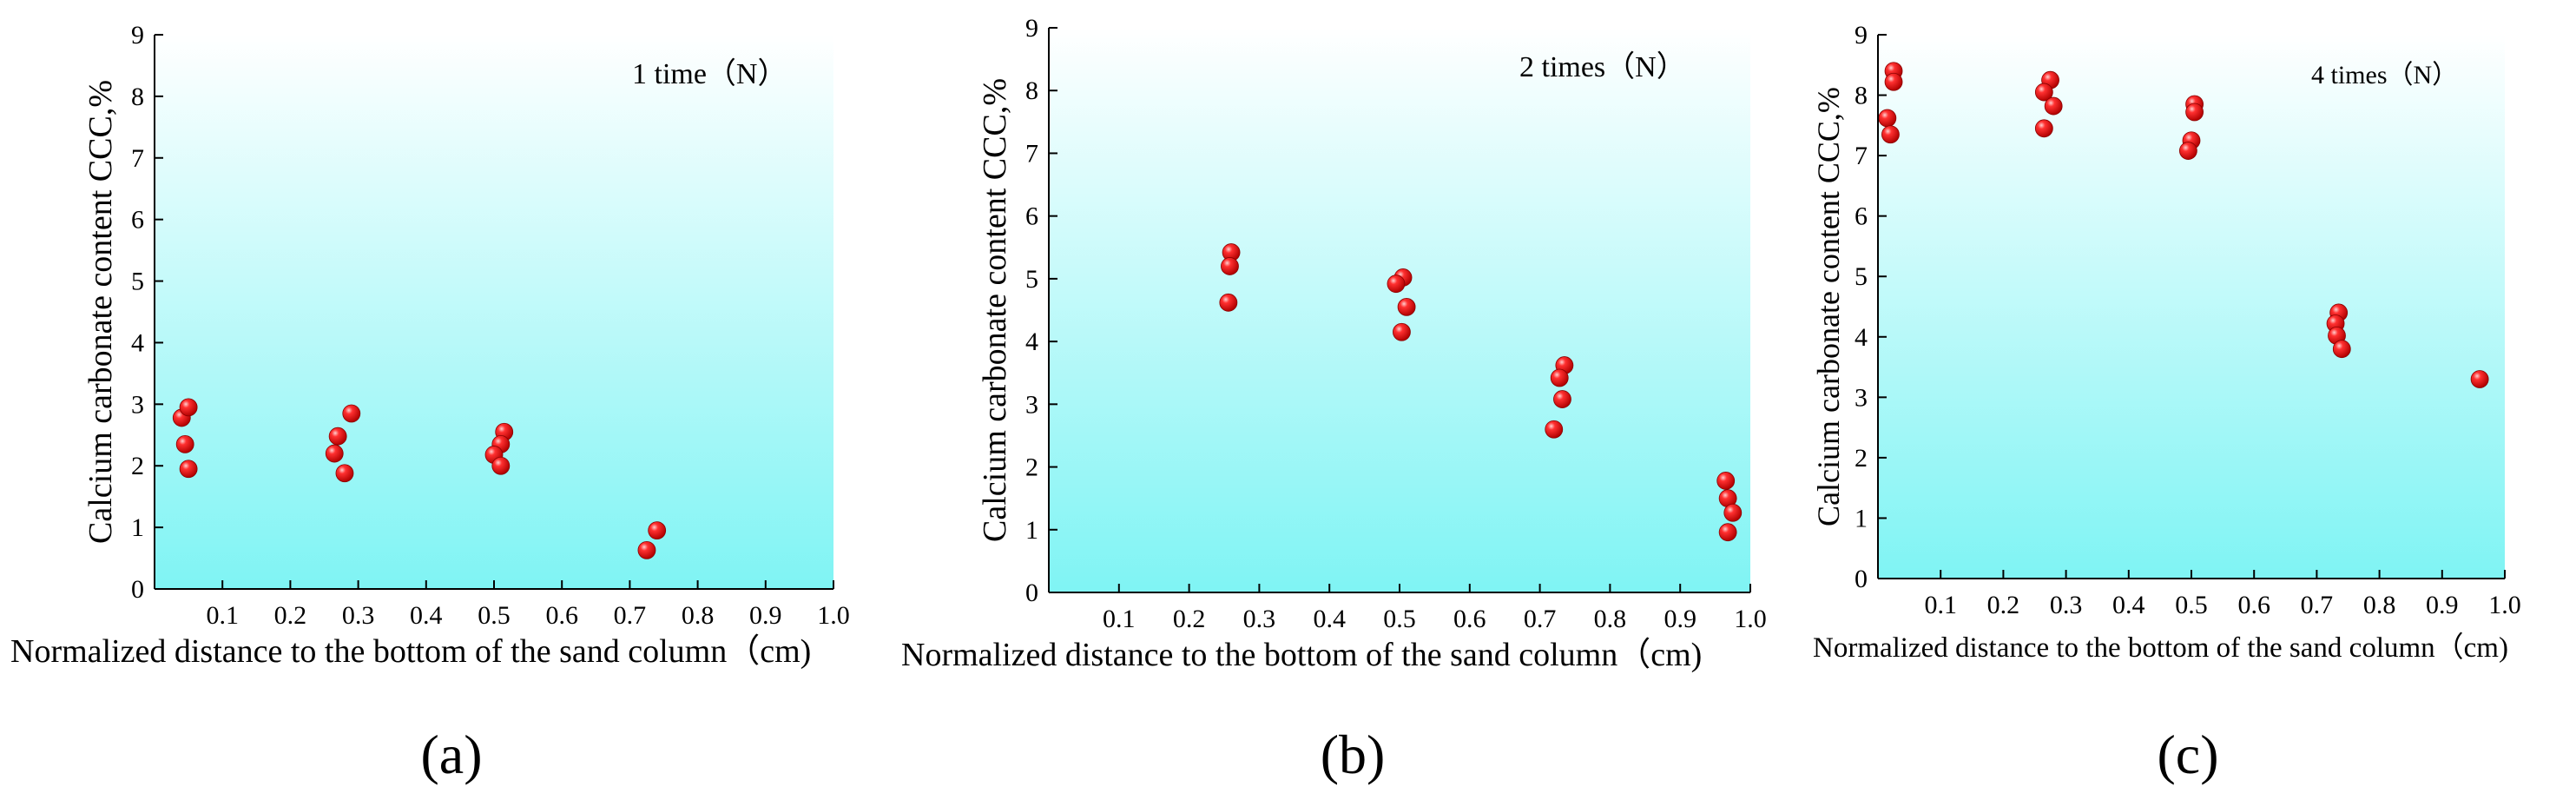  What do you see at coordinates (1353, 754) in the screenshot?
I see `caption-b: (b)` at bounding box center [1353, 754].